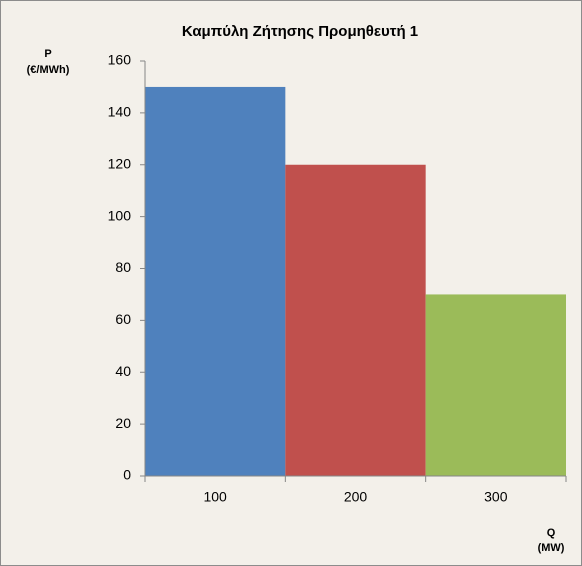 Image resolution: width=582 pixels, height=566 pixels. What do you see at coordinates (123, 319) in the screenshot?
I see `y-tick-label: 60` at bounding box center [123, 319].